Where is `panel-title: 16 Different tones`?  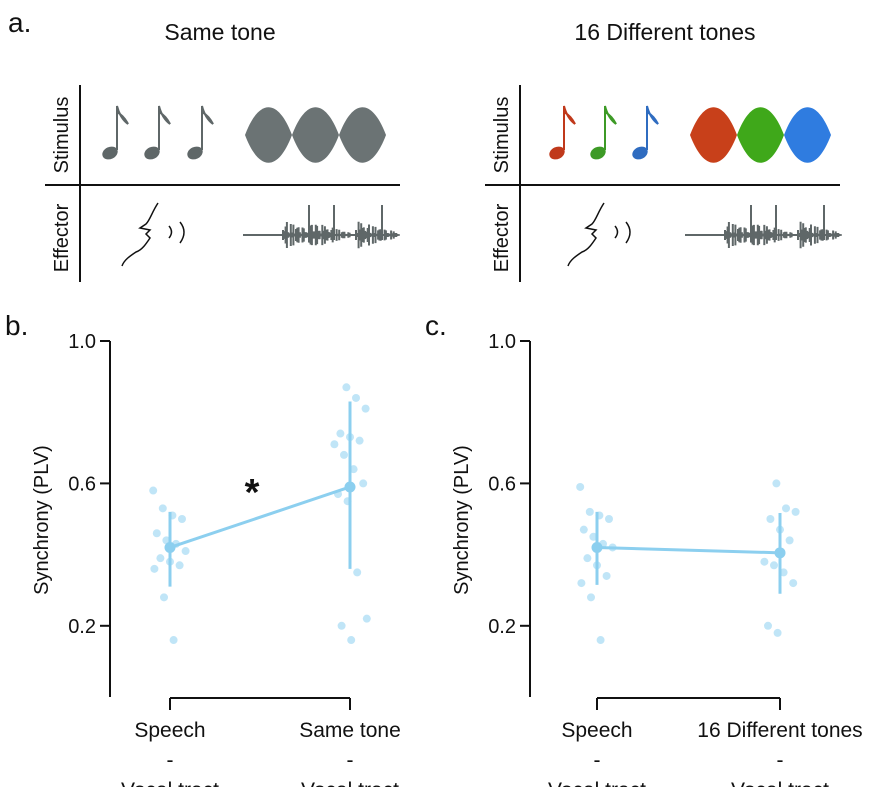 panel-title: 16 Different tones is located at coordinates (664, 32).